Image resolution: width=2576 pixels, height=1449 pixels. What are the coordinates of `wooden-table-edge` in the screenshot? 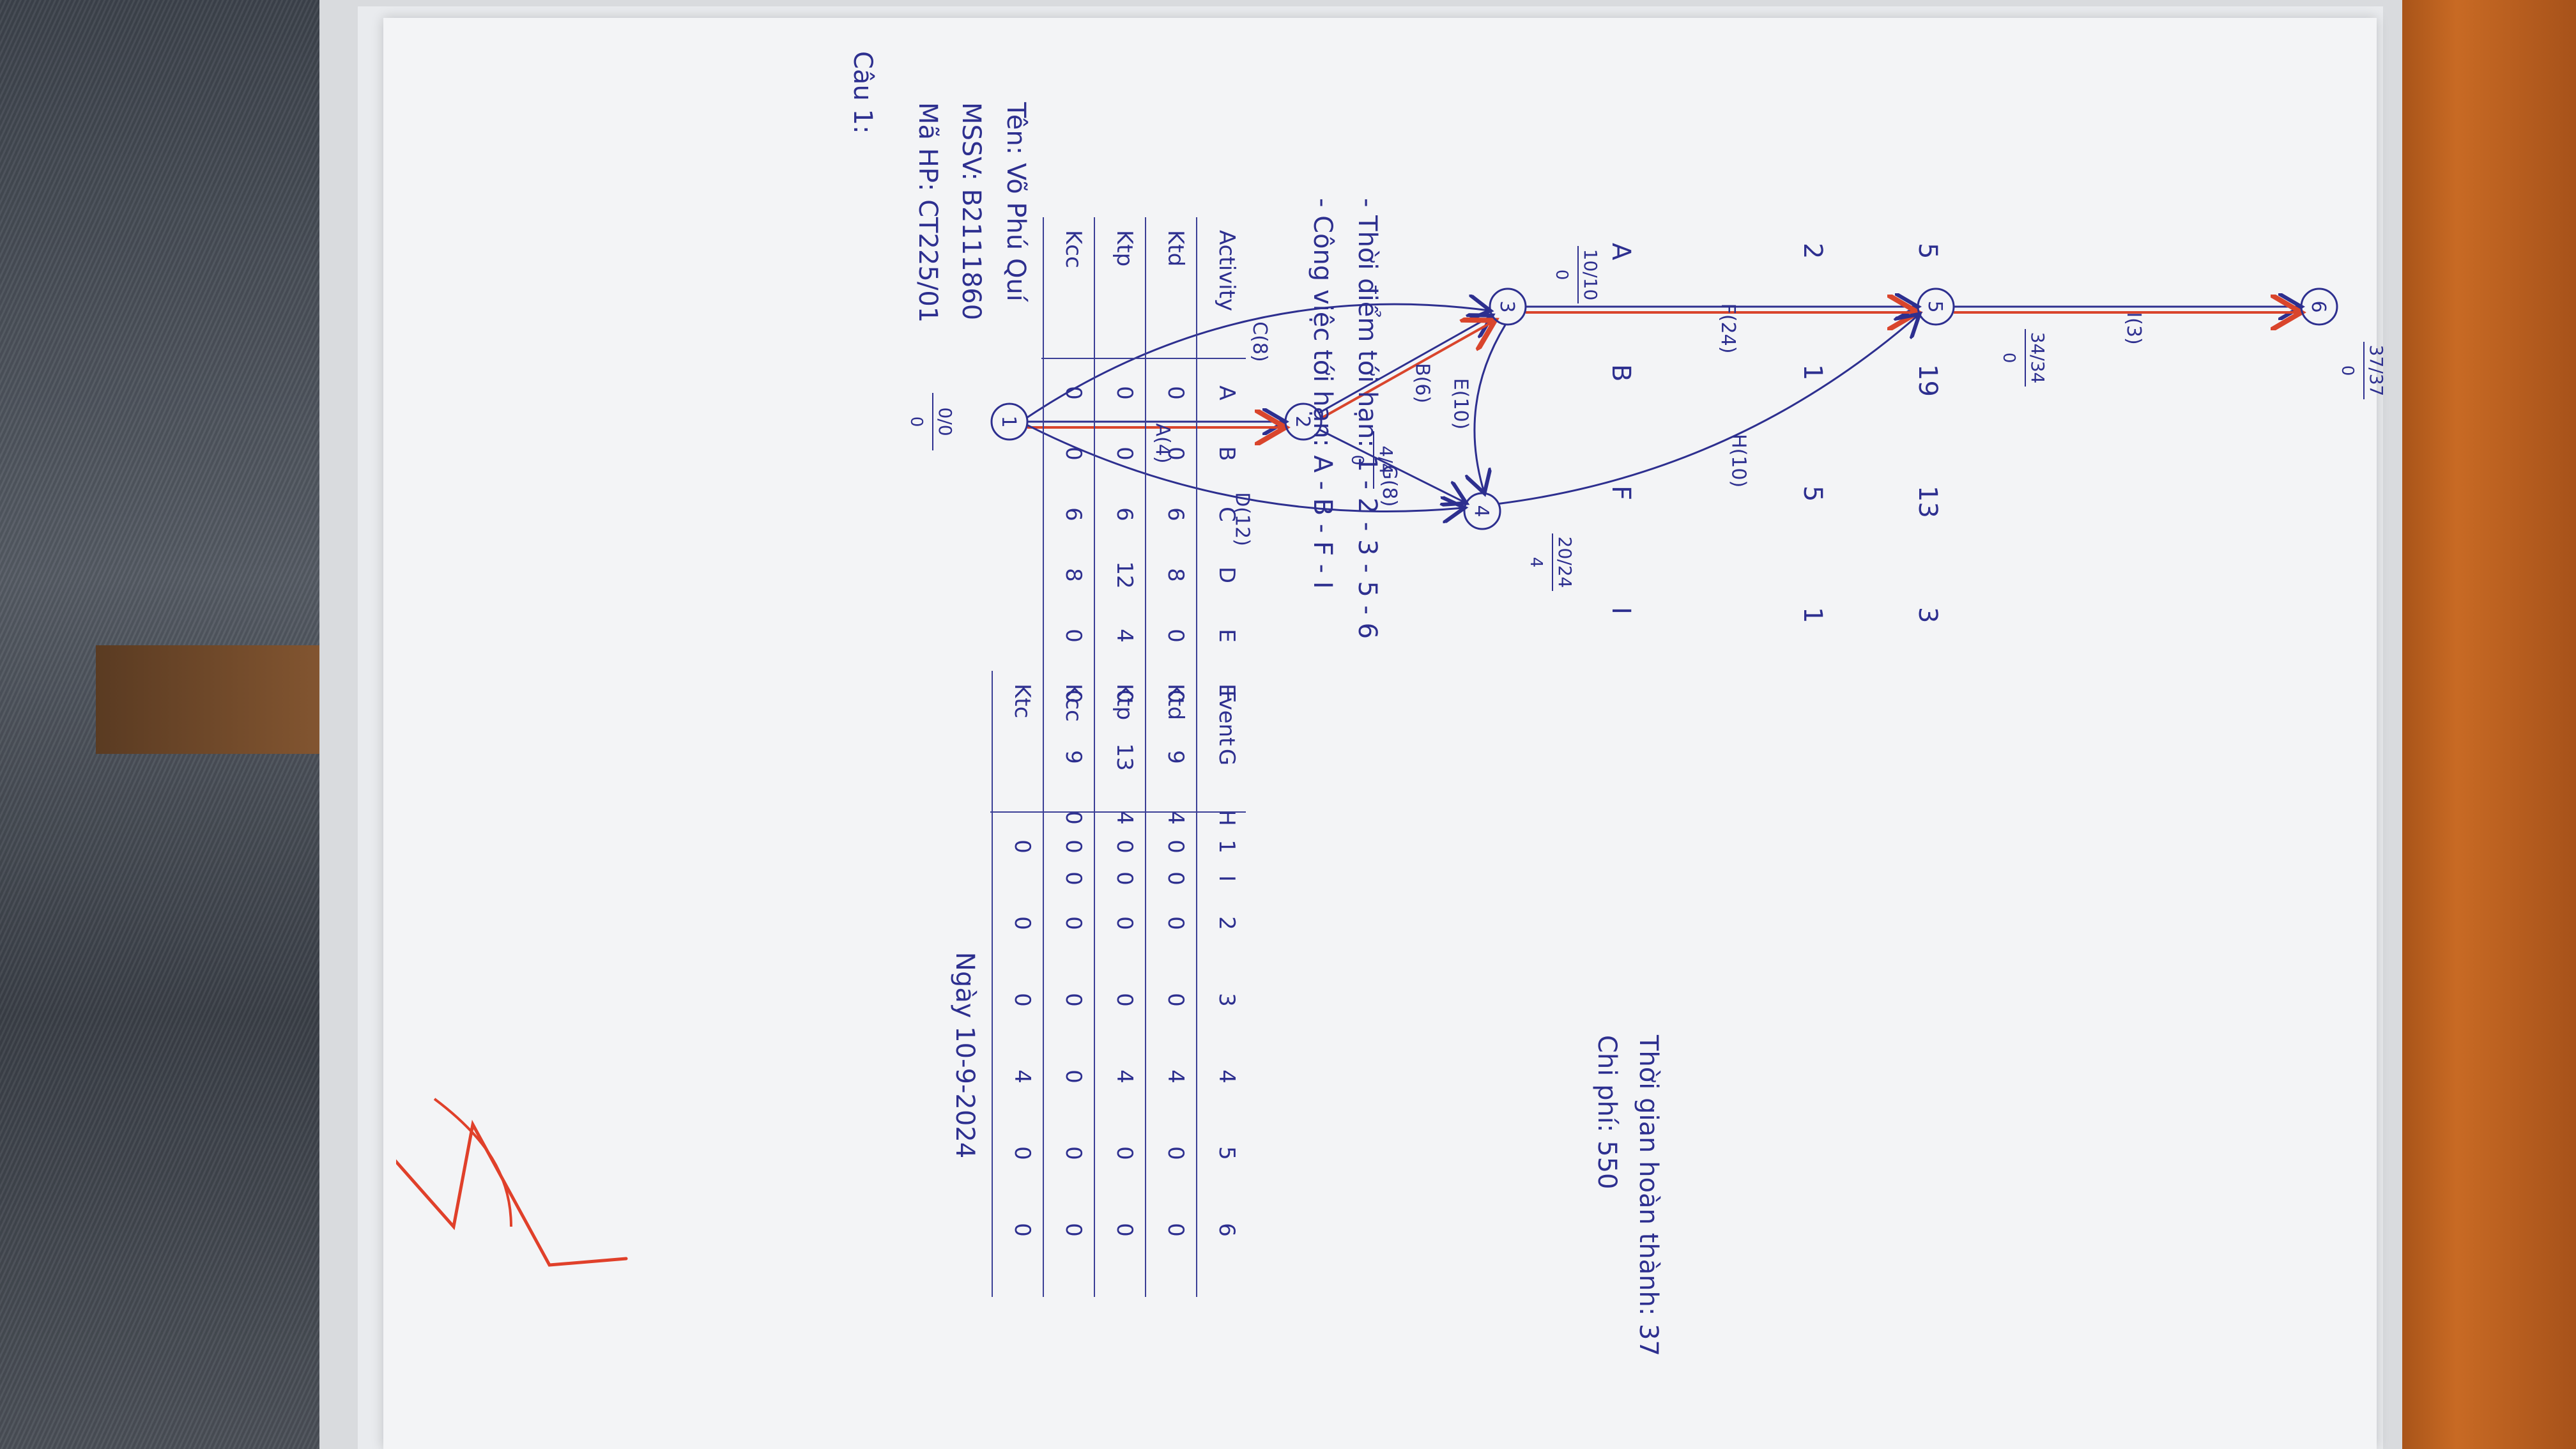 It's located at (2476, 724).